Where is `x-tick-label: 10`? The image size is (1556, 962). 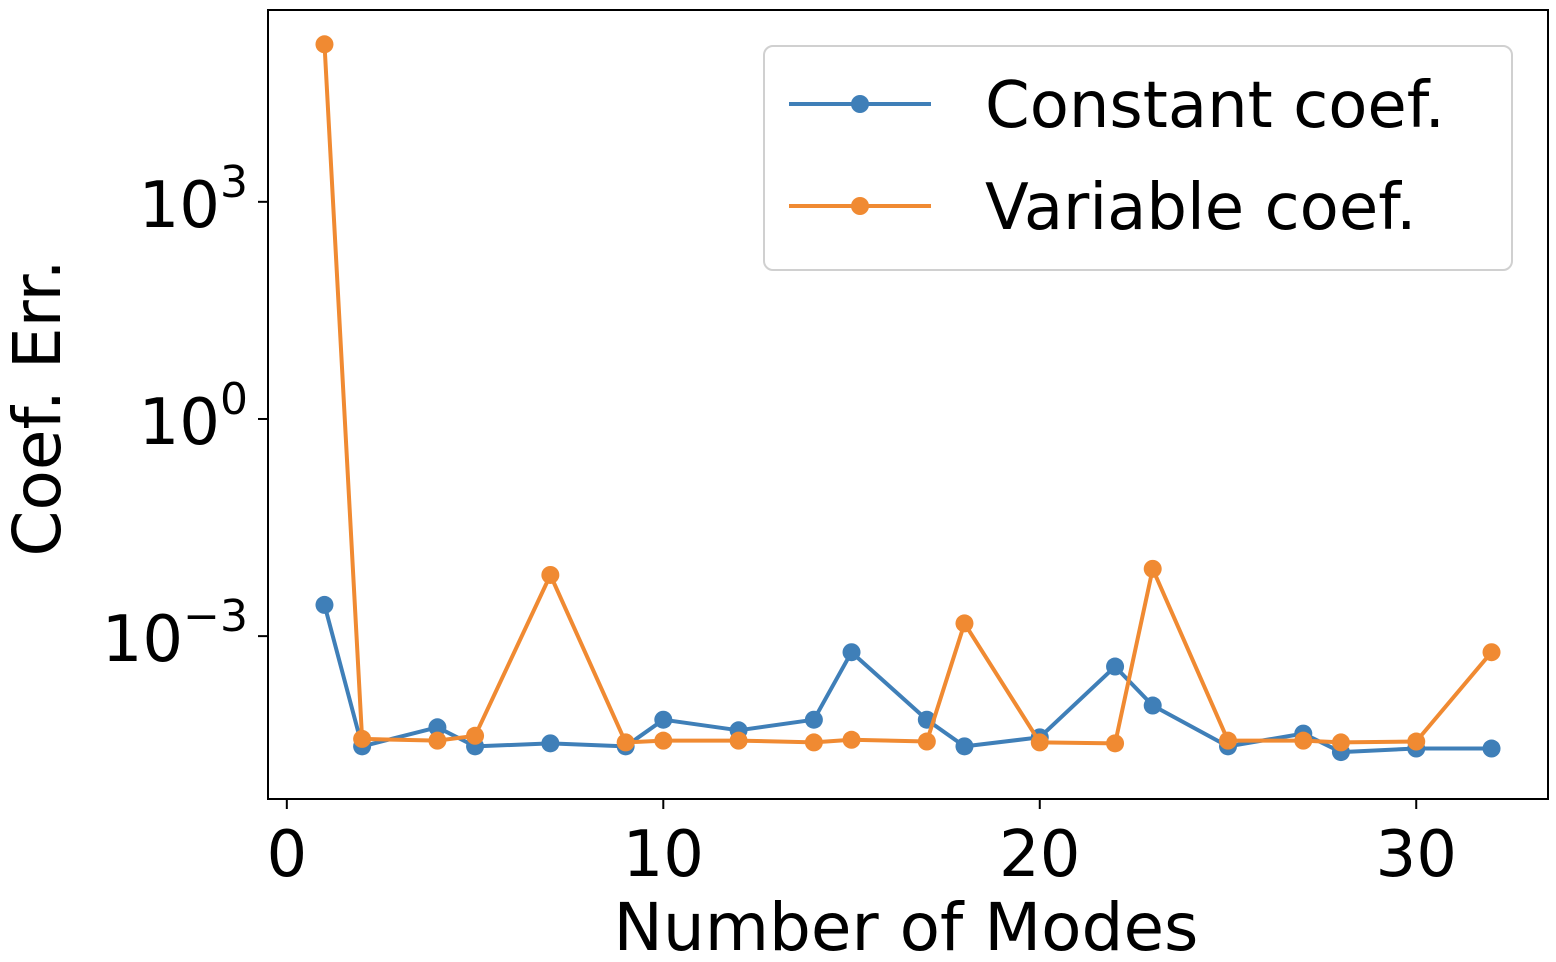 x-tick-label: 10 is located at coordinates (663, 855).